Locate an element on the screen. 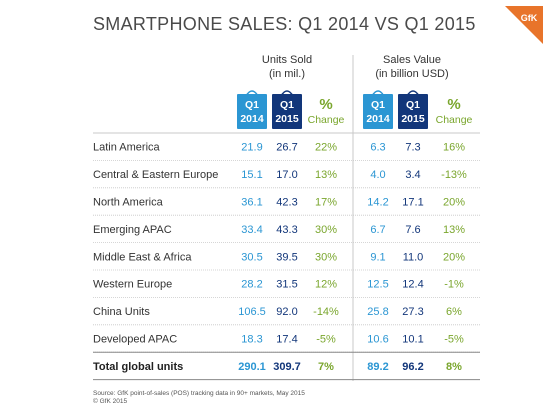 The image size is (550, 412). total-cell: 89.2 is located at coordinates (377, 367).